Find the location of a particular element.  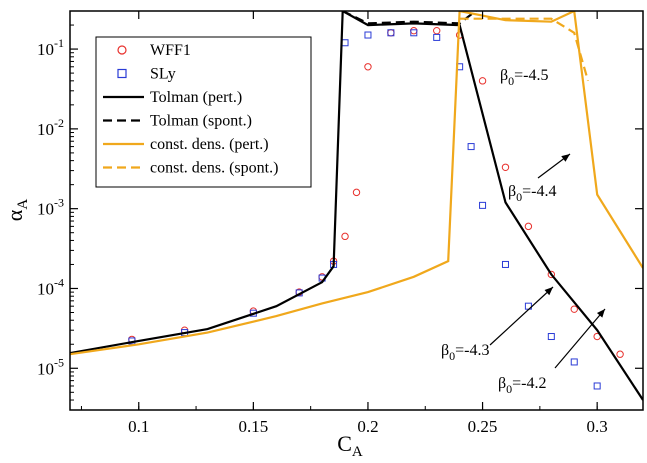

x-tick-label: 0.15 is located at coordinates (253, 426).